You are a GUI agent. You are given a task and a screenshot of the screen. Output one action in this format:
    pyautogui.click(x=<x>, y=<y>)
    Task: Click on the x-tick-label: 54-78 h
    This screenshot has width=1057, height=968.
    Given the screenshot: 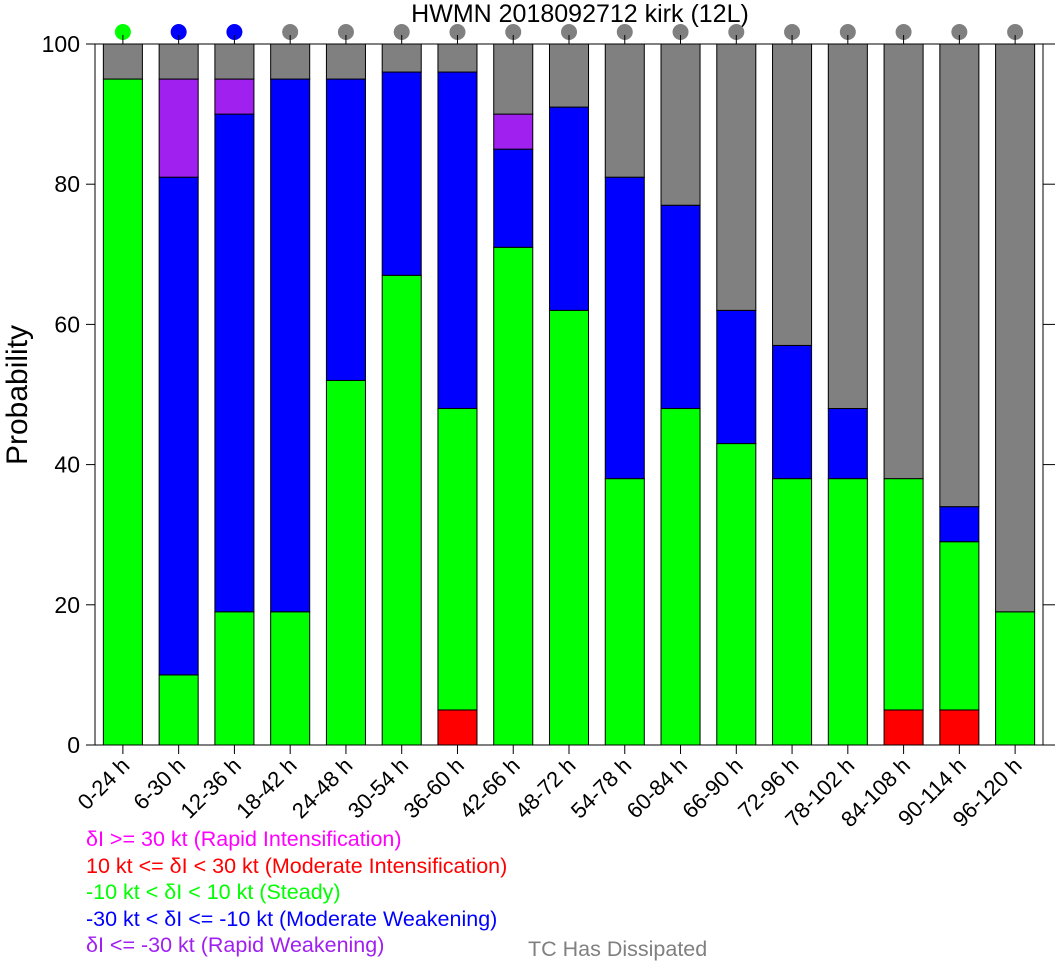 What is the action you would take?
    pyautogui.click(x=601, y=788)
    